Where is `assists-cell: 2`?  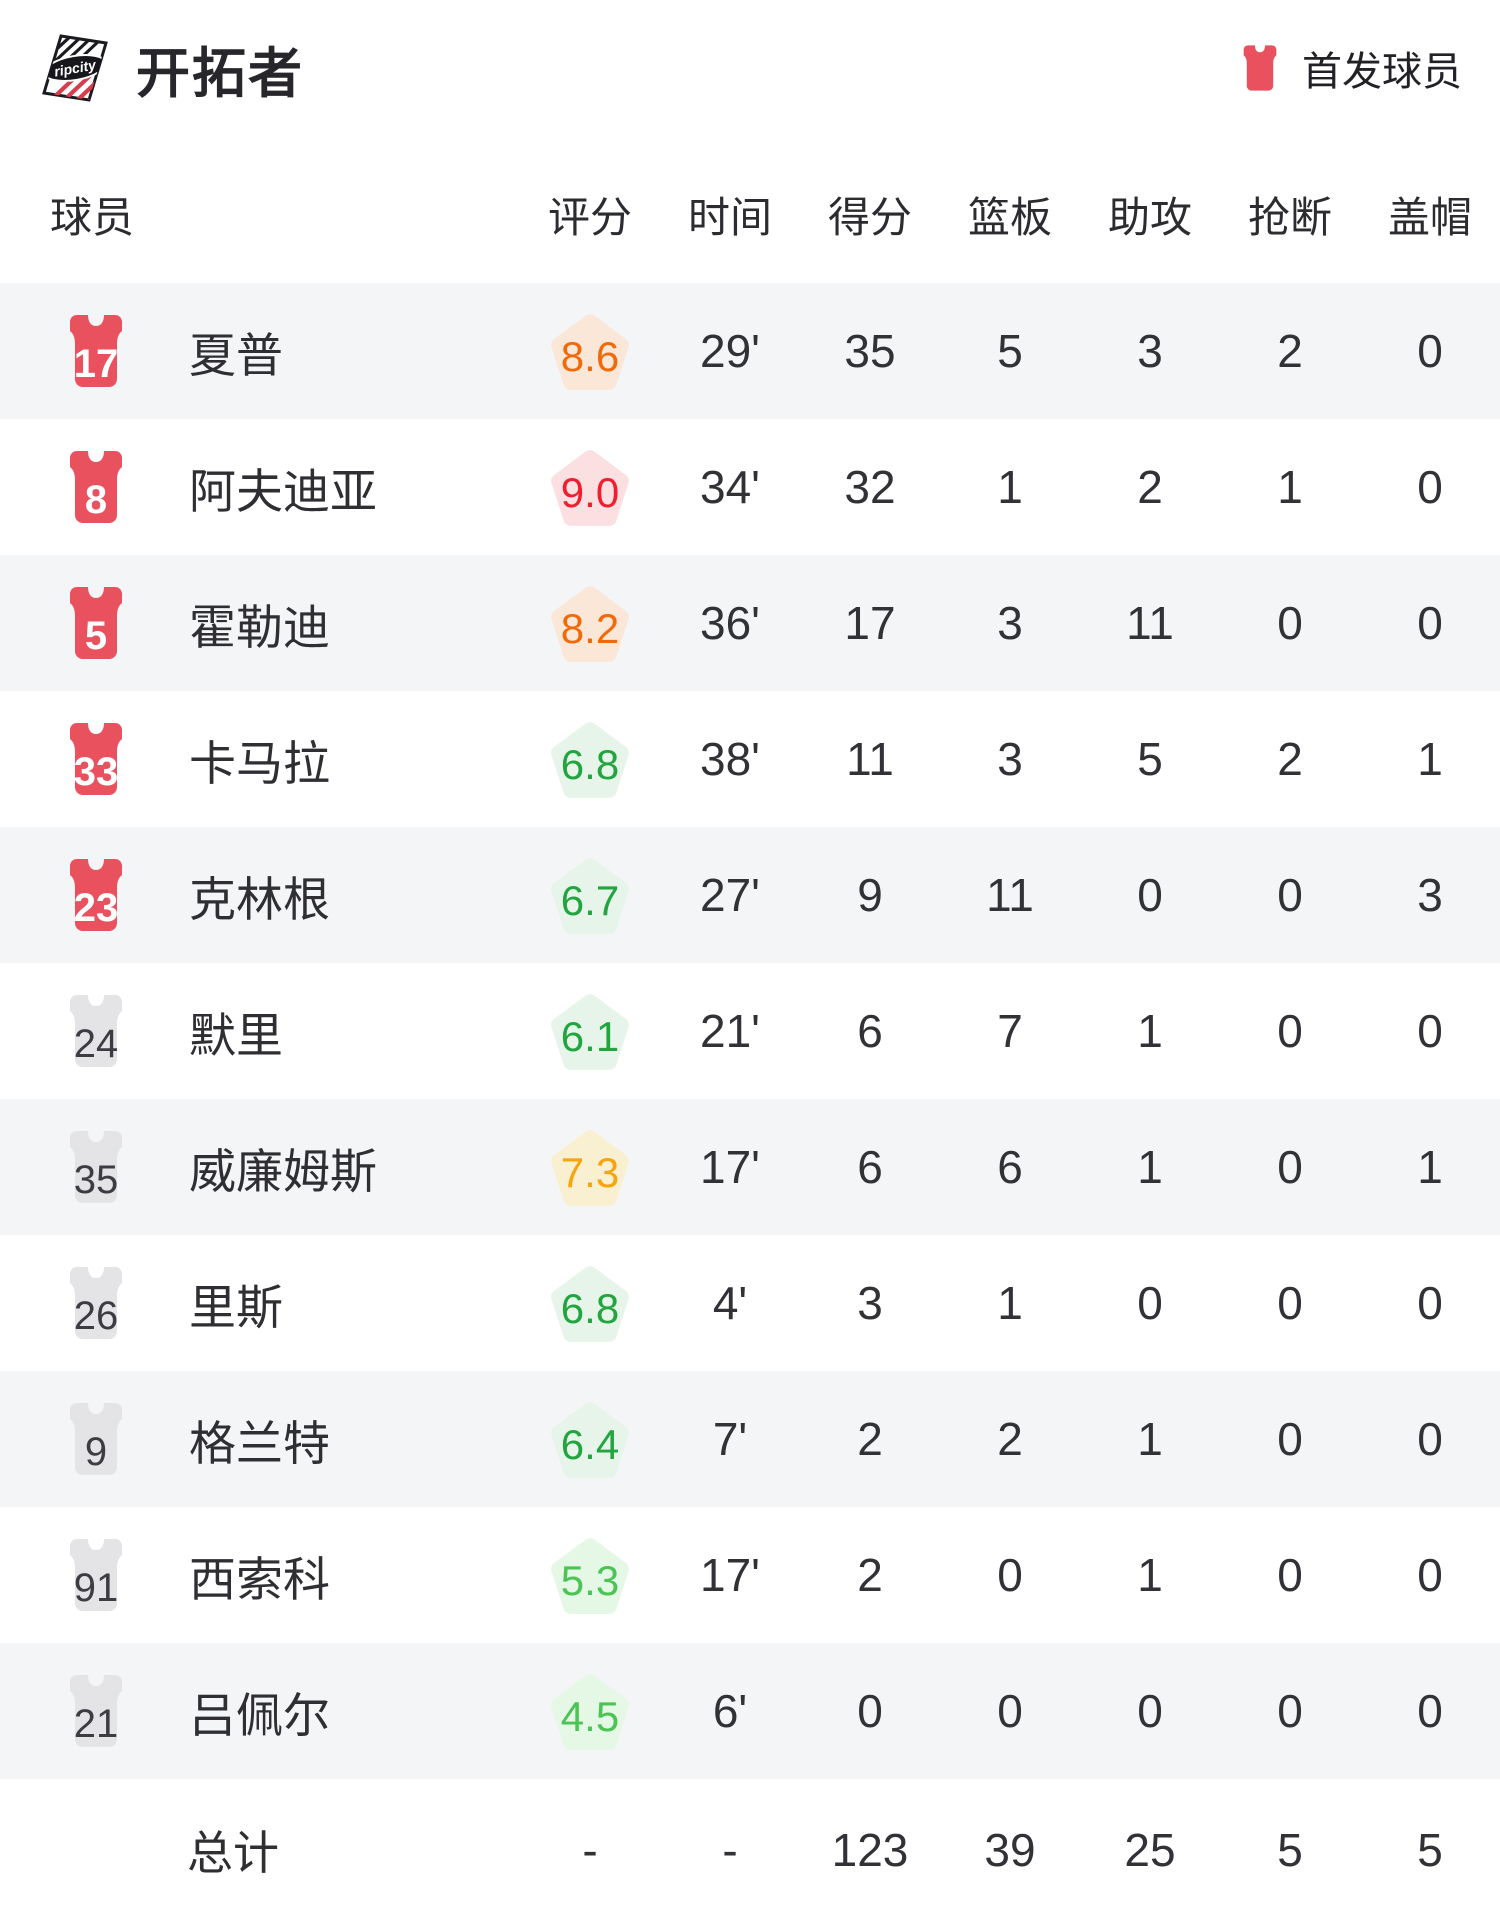
assists-cell: 2 is located at coordinates (1150, 487).